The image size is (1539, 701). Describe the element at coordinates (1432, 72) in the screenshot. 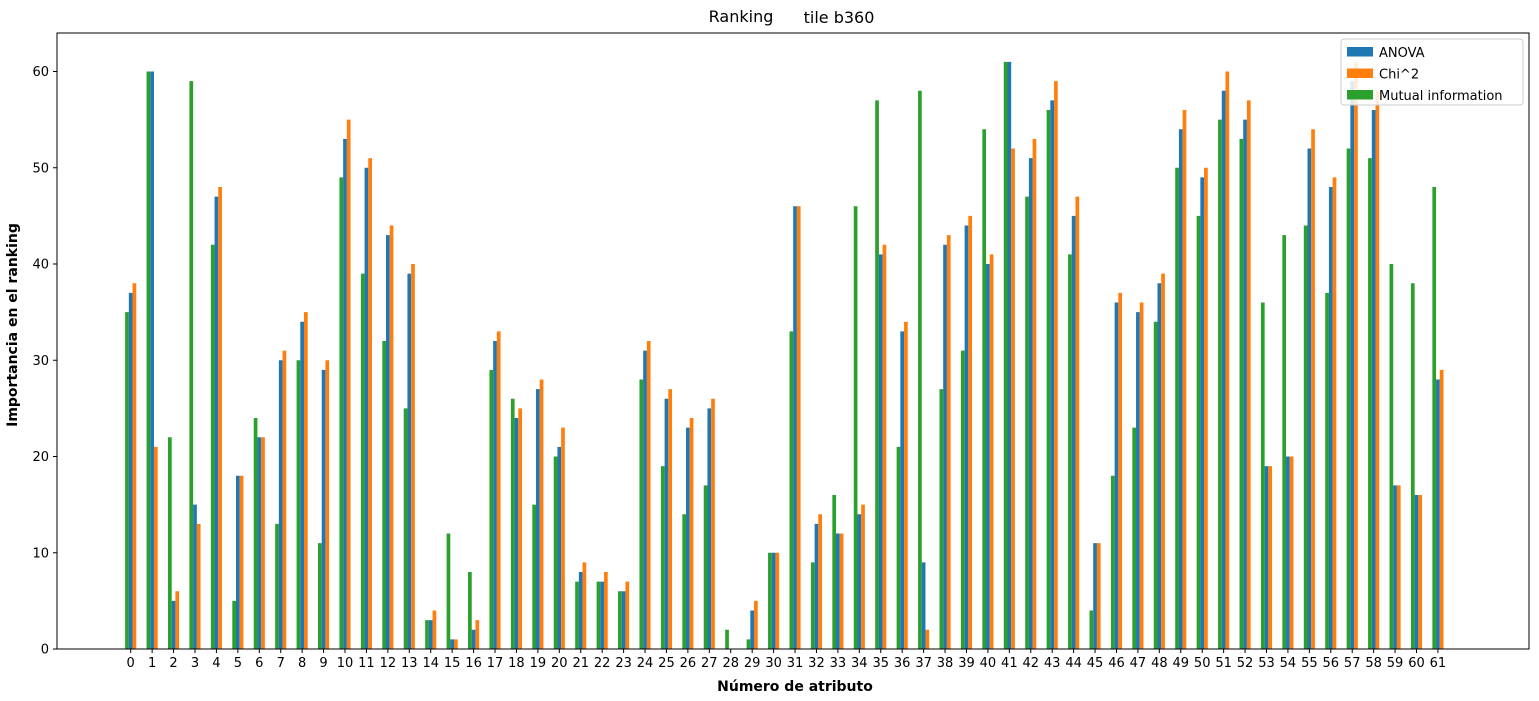

I see `legend: ANOVA Chi^2 Mutual information` at that location.